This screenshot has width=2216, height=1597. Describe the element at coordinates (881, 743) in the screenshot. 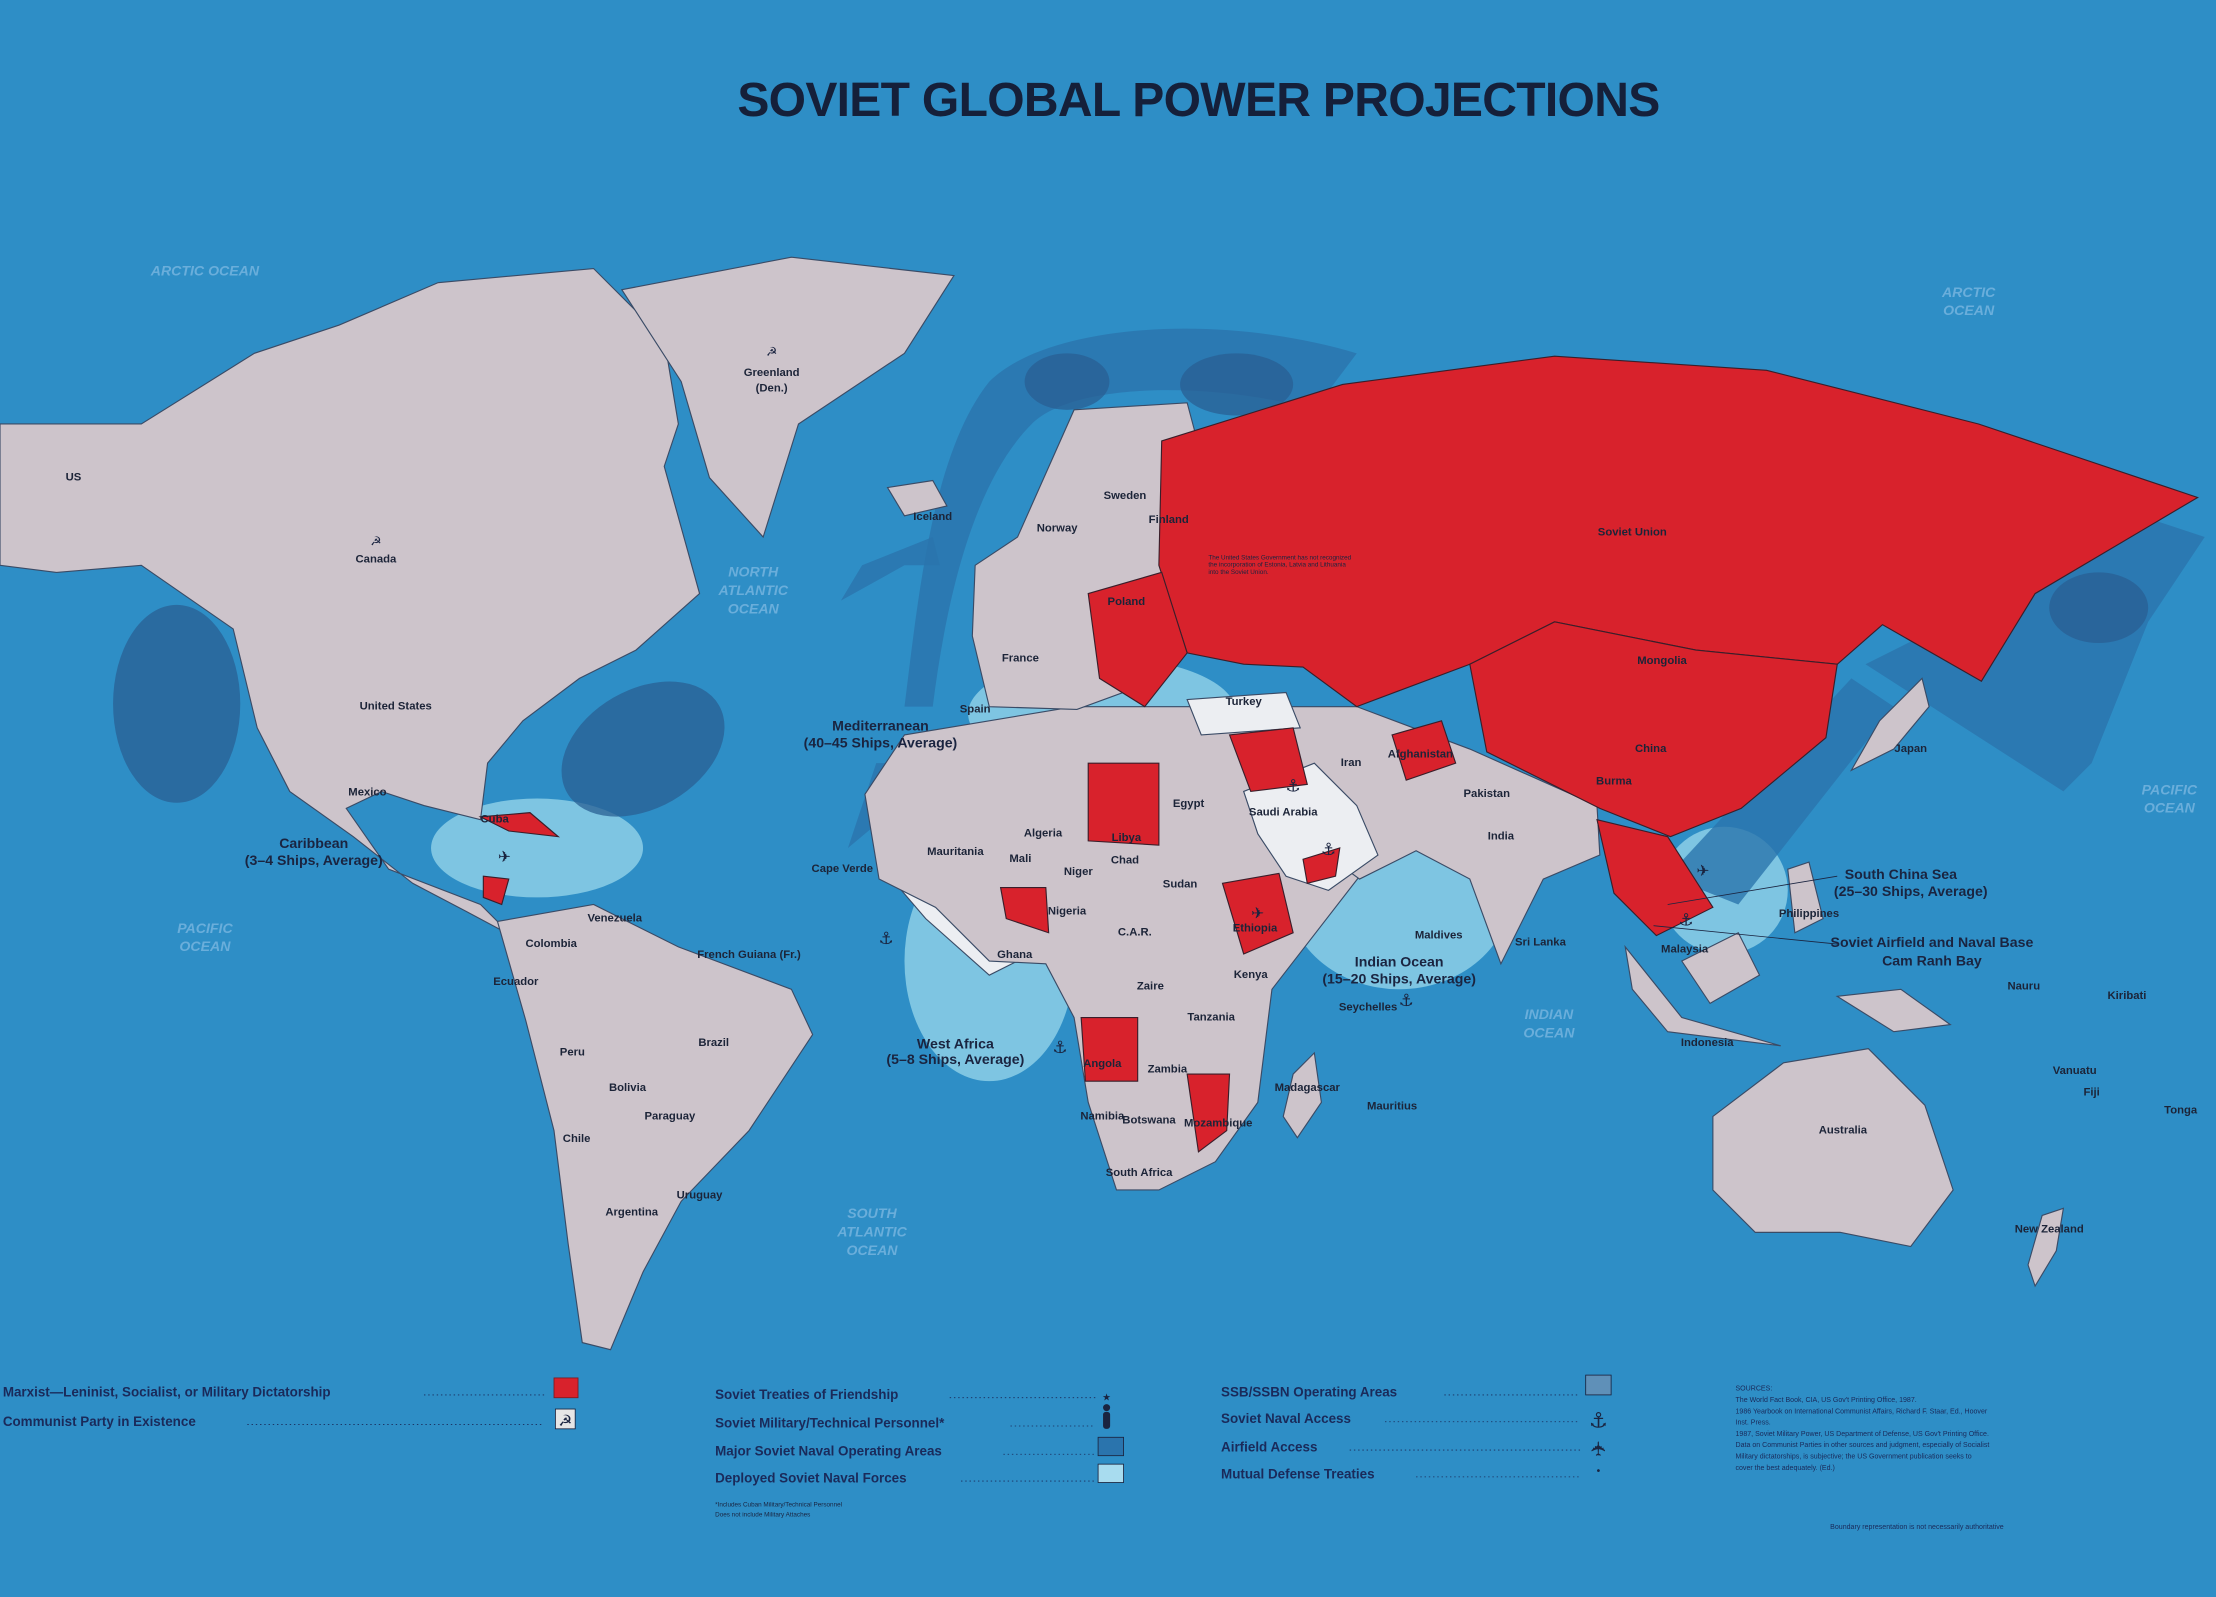

I see `naval-area-label: (40–45 Ships, Average)` at that location.